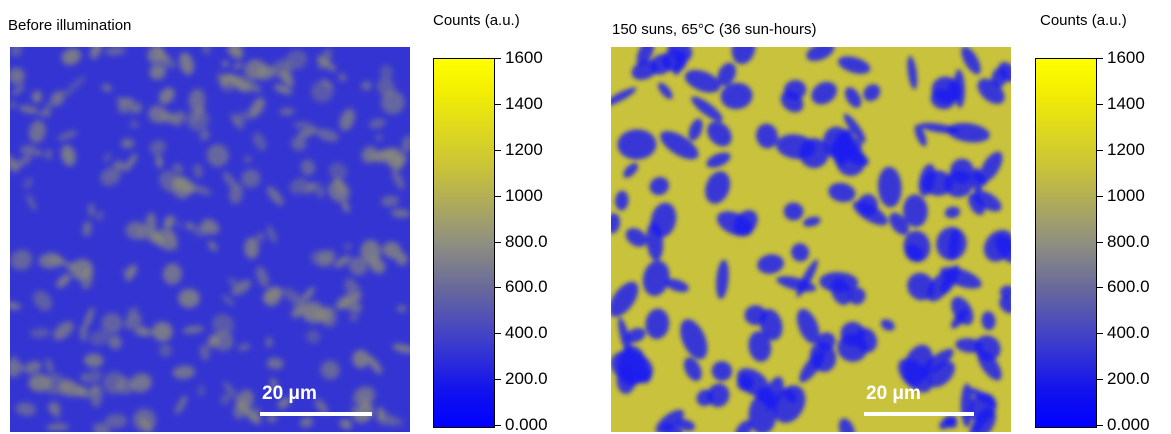 The width and height of the screenshot is (1171, 434). Describe the element at coordinates (524, 103) in the screenshot. I see `colorbar-tick-label: 1400` at that location.